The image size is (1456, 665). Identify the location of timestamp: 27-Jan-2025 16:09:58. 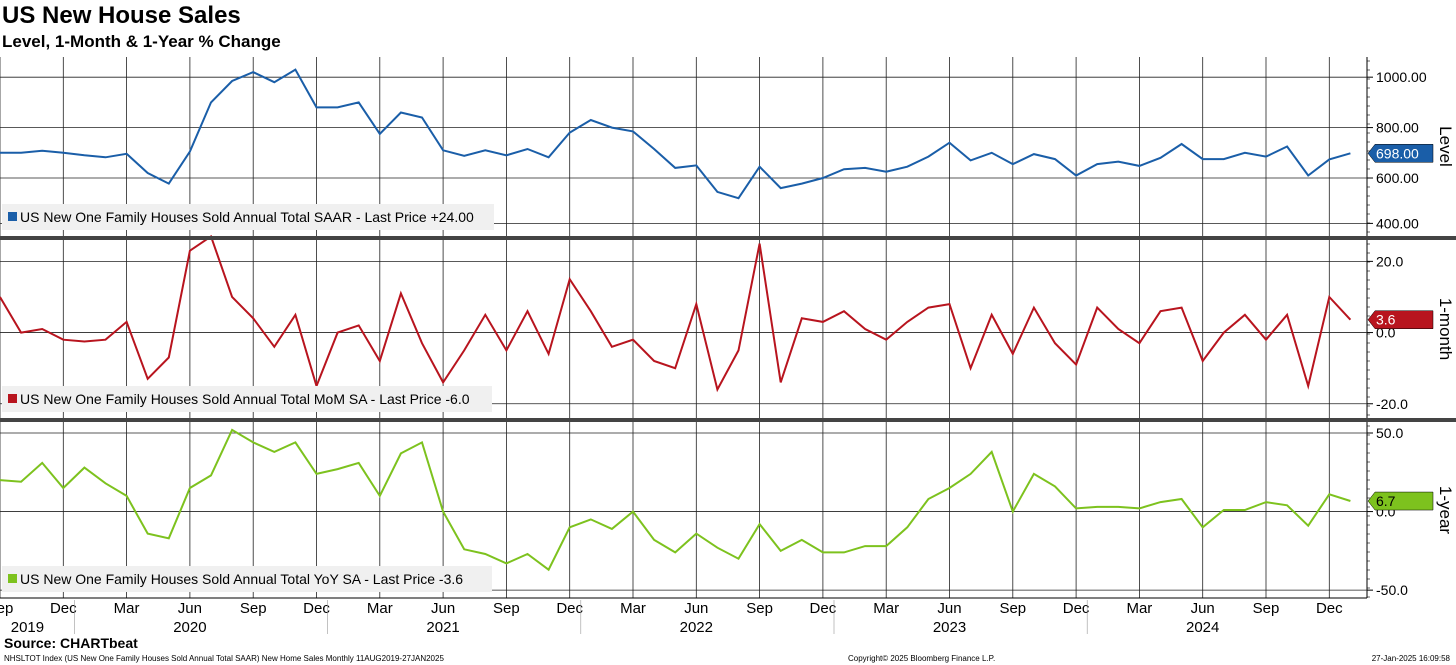
(1410, 658).